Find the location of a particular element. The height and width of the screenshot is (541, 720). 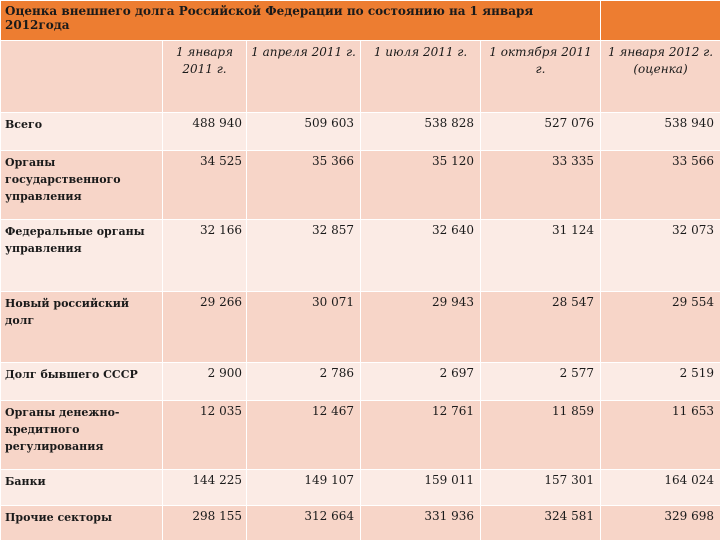

table-cell: 157 301 is located at coordinates (541, 488).